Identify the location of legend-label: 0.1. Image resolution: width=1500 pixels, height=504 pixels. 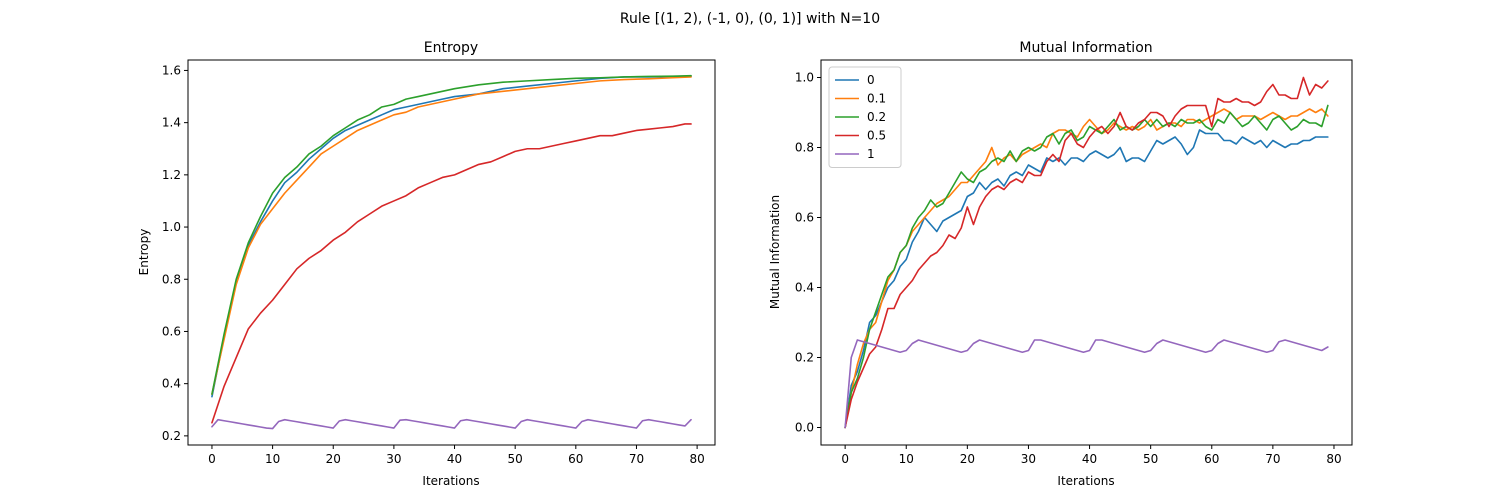
(876, 99).